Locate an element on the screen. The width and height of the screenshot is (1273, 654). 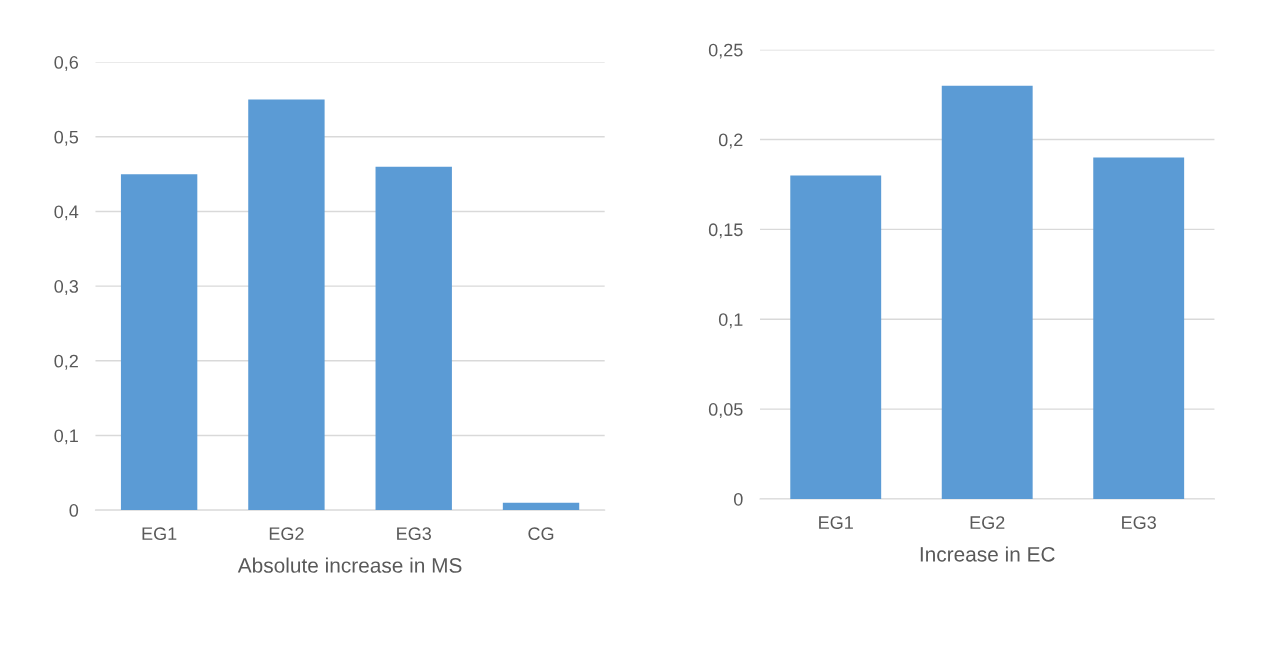
y-tick-label: 0,05 is located at coordinates (725, 410).